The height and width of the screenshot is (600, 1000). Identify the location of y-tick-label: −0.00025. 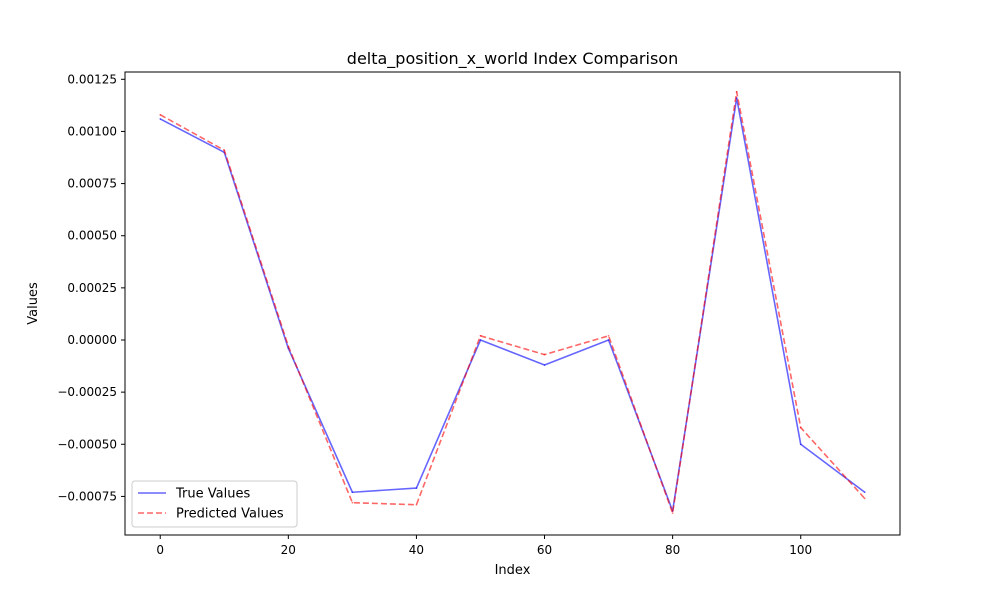
(87, 392).